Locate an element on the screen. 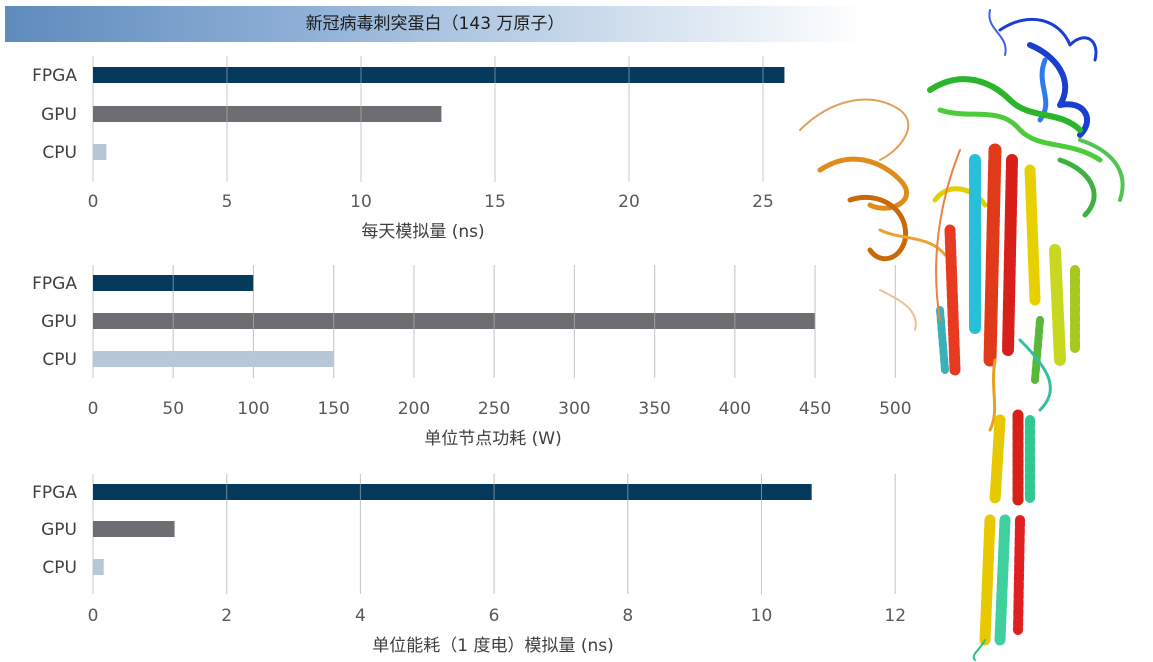  category-label-fpga-chart3: FPGA is located at coordinates (54, 493).